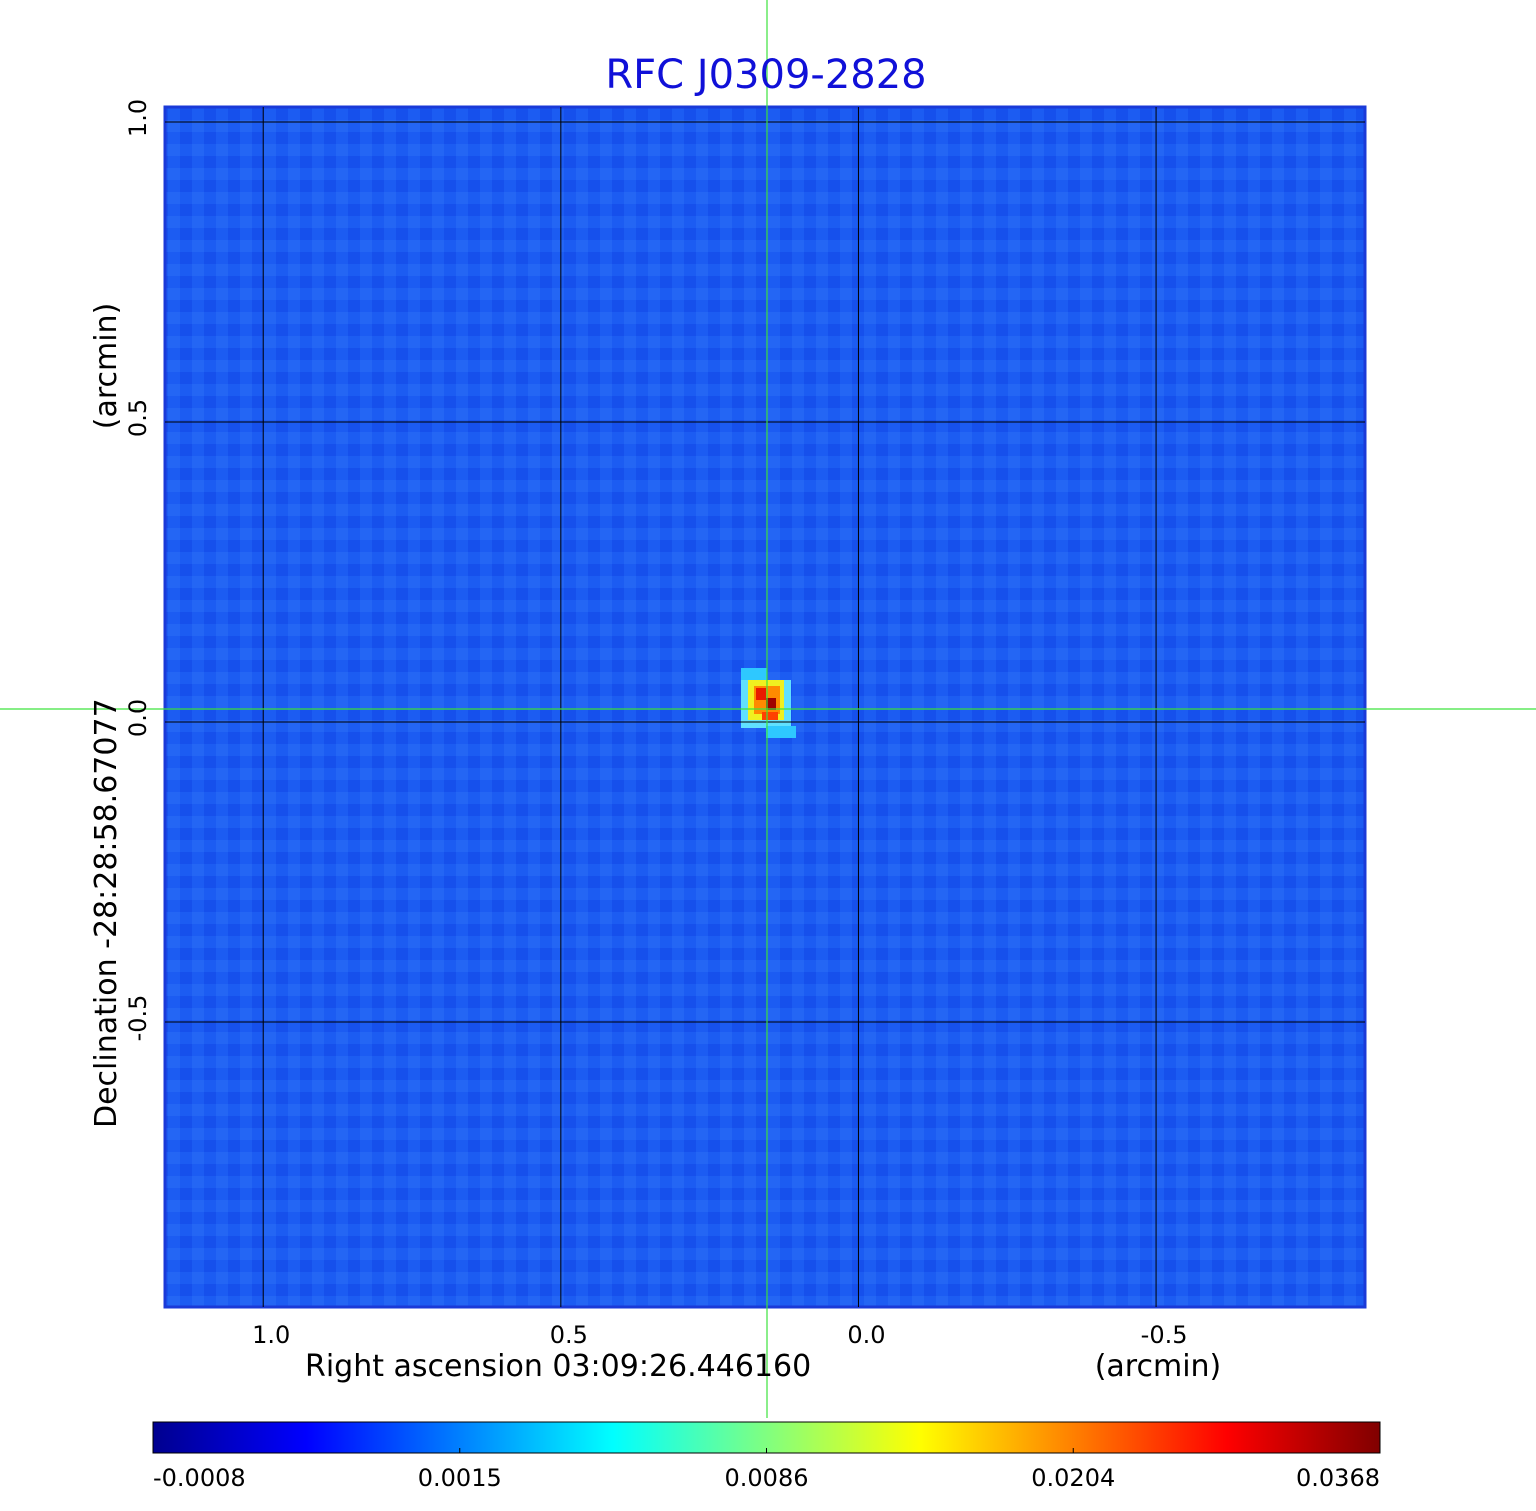 The width and height of the screenshot is (1536, 1511). I want to click on y-tick-label: 0.0, so click(138, 718).